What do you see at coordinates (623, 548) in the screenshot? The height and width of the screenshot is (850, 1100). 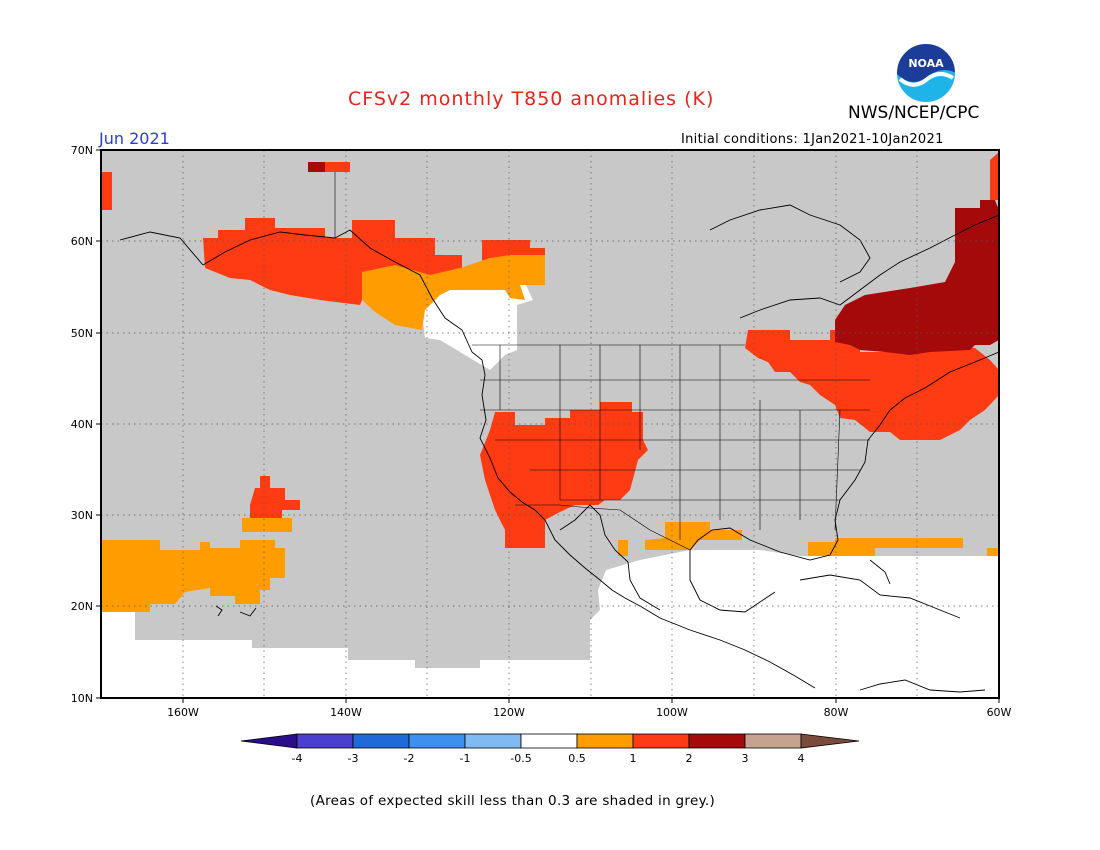 I see `anomaly-region-texas-spot` at bounding box center [623, 548].